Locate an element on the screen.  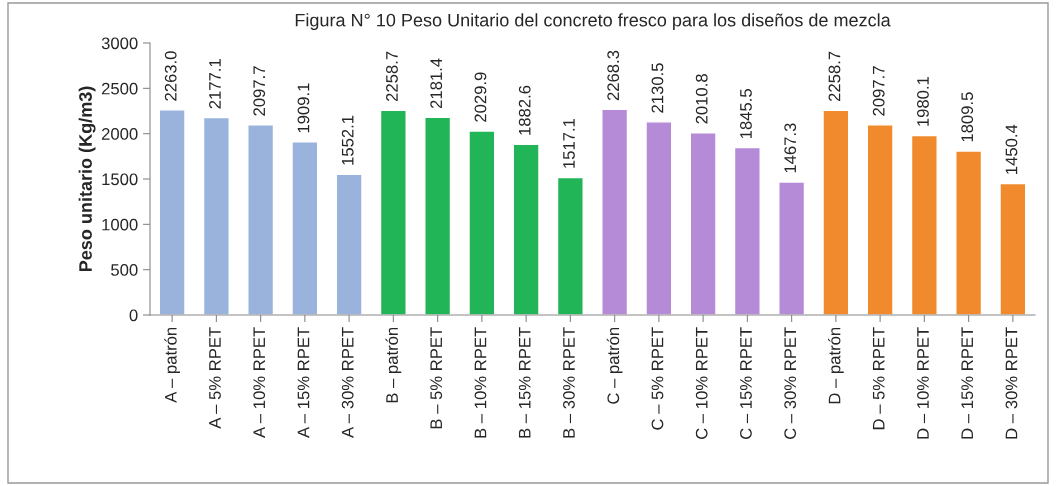
data-label: 1980.1 is located at coordinates (923, 101).